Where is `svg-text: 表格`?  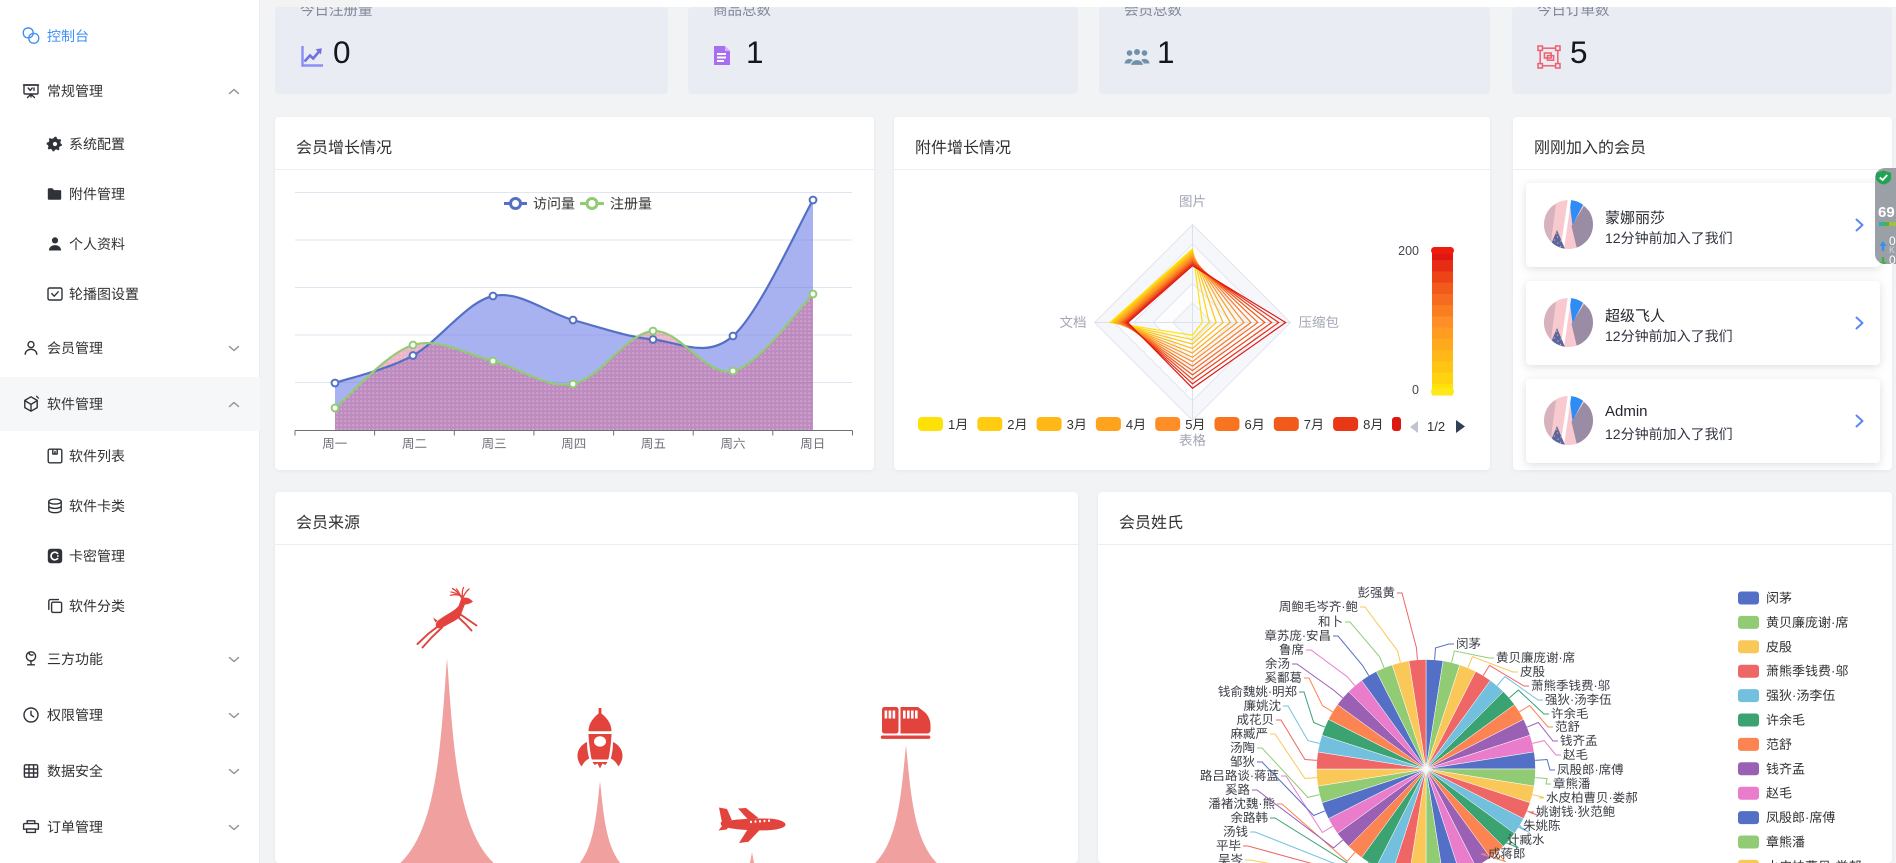
svg-text: 表格 is located at coordinates (1193, 440).